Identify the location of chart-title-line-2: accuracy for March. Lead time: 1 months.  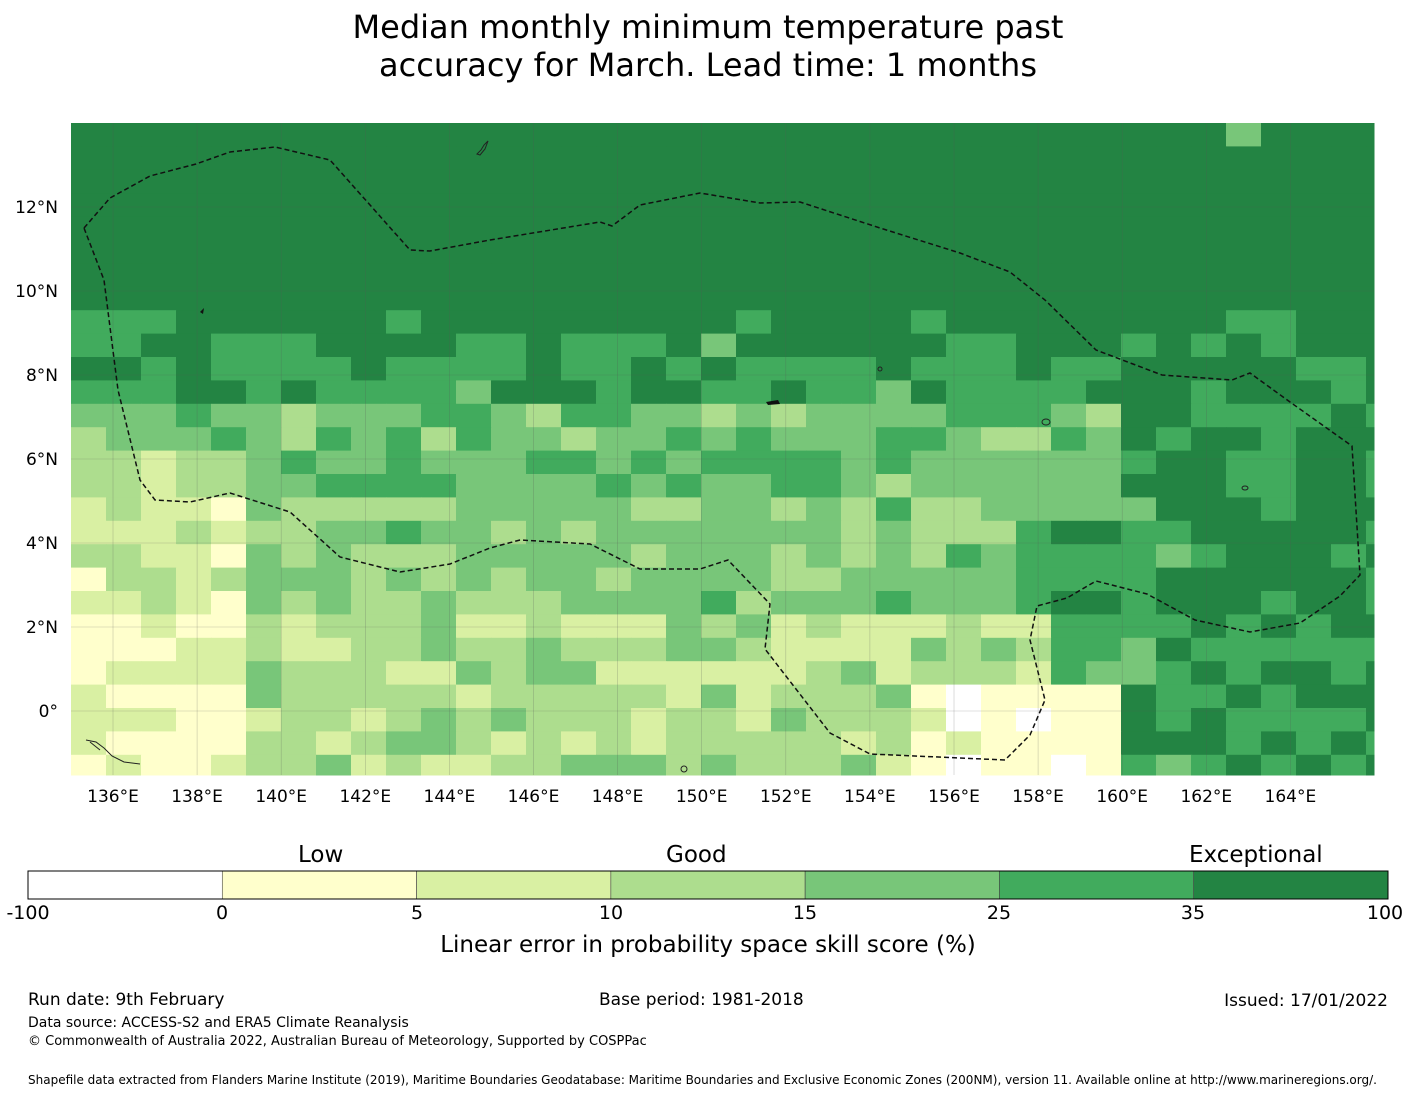
(708, 65).